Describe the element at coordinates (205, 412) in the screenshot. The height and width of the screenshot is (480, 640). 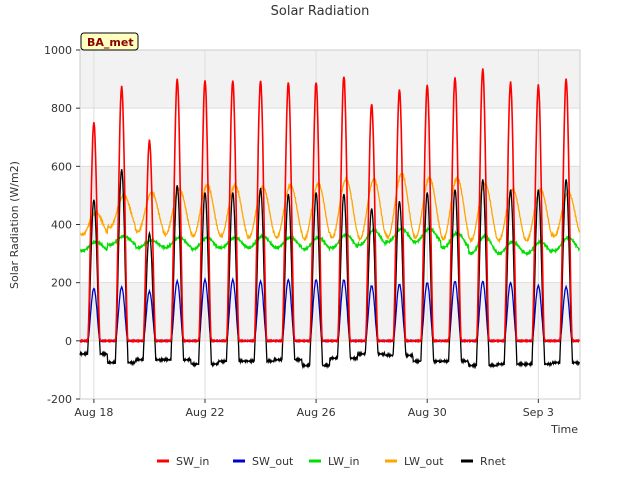
I see `x-tick-label: Aug 22` at that location.